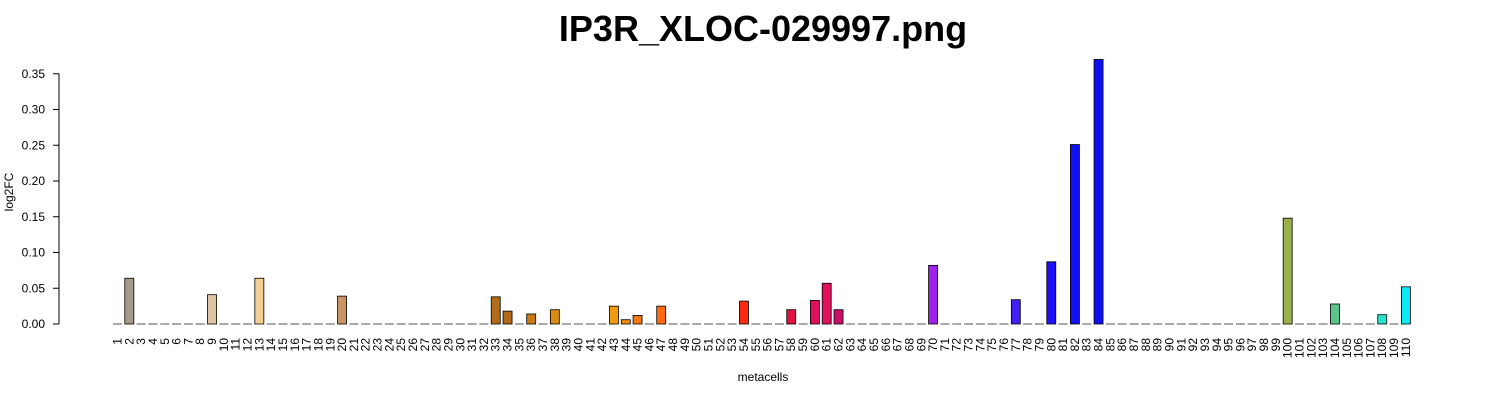 The width and height of the screenshot is (1500, 400). I want to click on x-tick-label: 96, so click(1240, 345).